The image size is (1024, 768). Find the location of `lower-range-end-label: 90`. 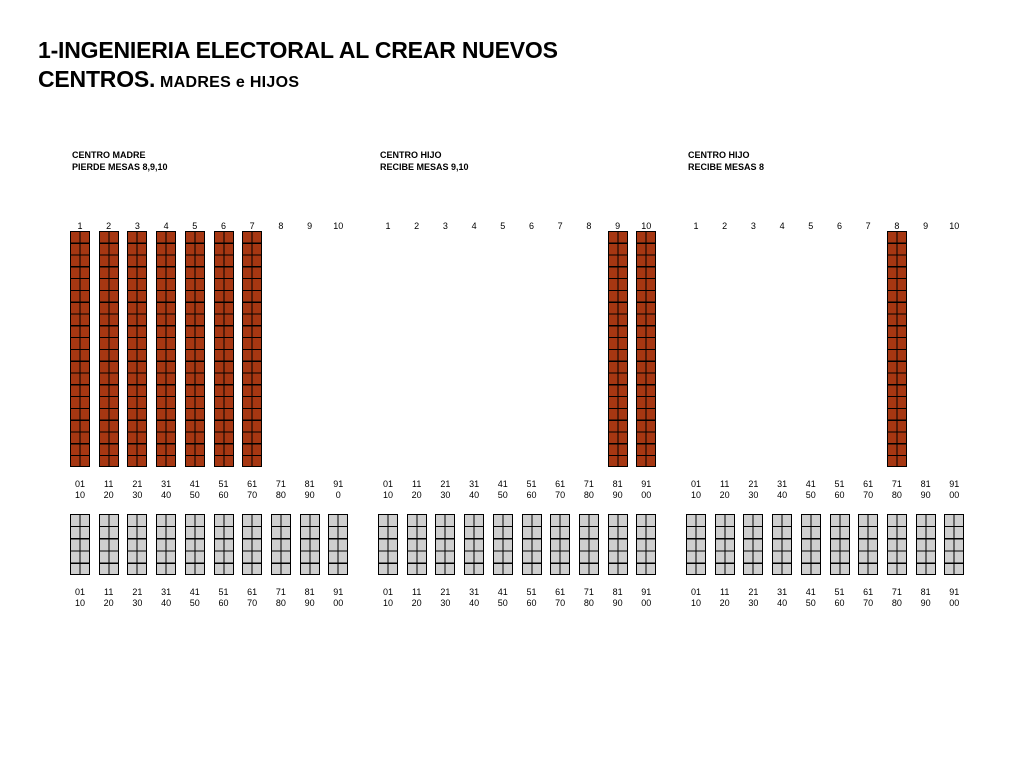

lower-range-end-label: 90 is located at coordinates (925, 603).